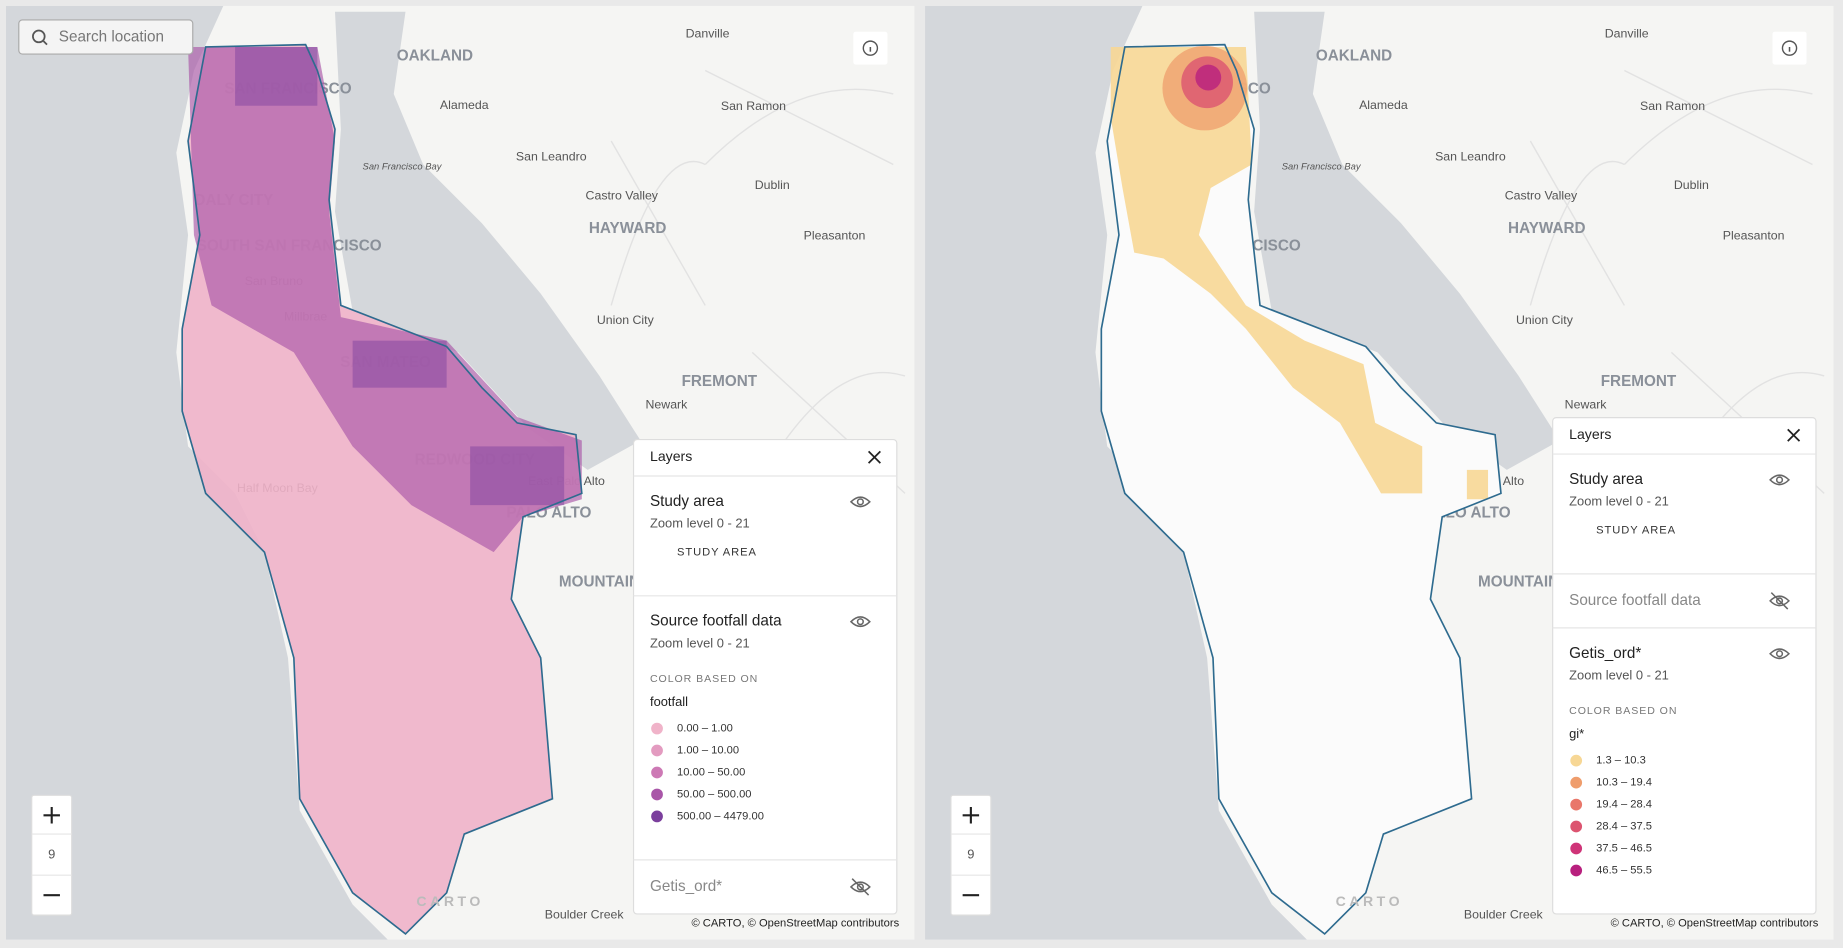 The width and height of the screenshot is (1843, 948). Describe the element at coordinates (711, 772) in the screenshot. I see `legend-item: 10.00 – 50.00` at that location.